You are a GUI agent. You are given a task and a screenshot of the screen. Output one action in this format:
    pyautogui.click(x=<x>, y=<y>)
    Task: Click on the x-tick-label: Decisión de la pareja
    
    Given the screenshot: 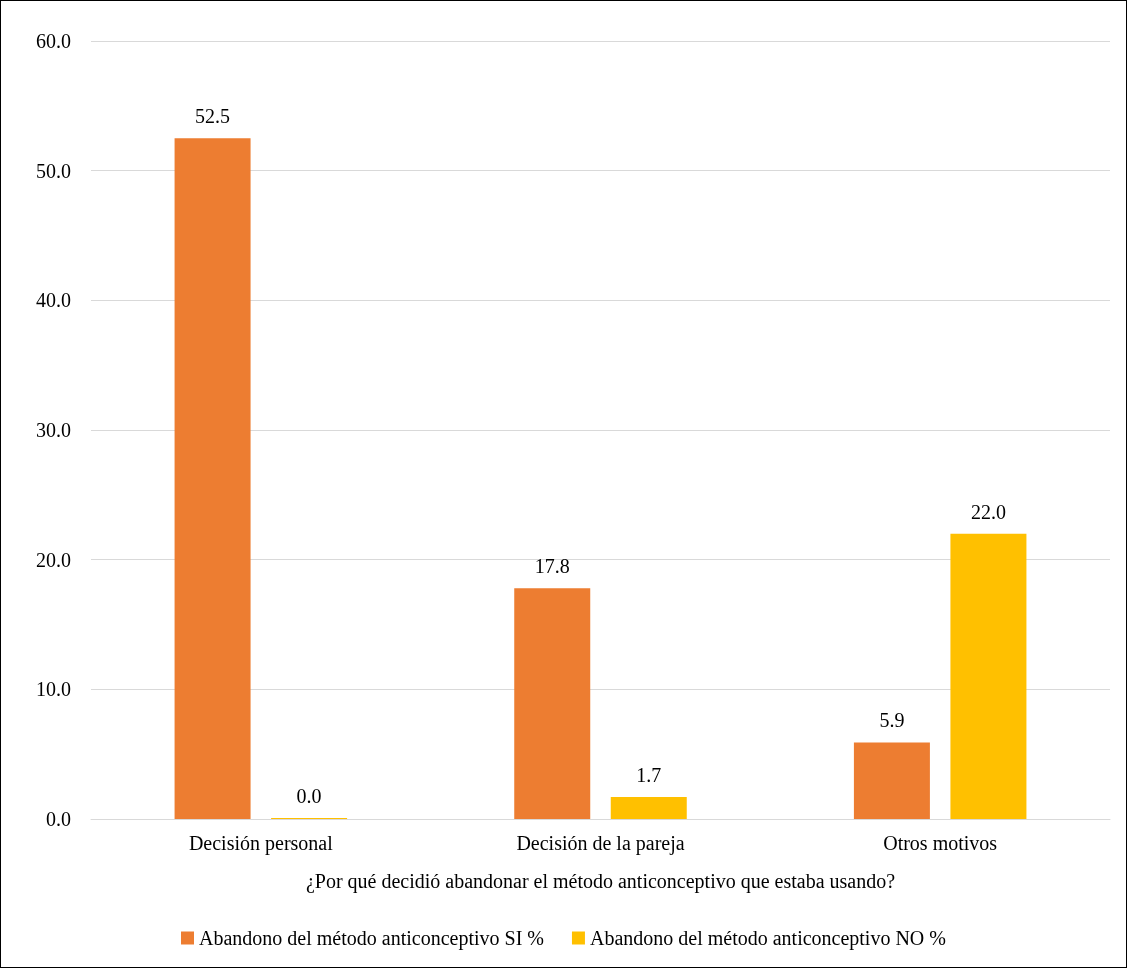 What is the action you would take?
    pyautogui.click(x=600, y=843)
    